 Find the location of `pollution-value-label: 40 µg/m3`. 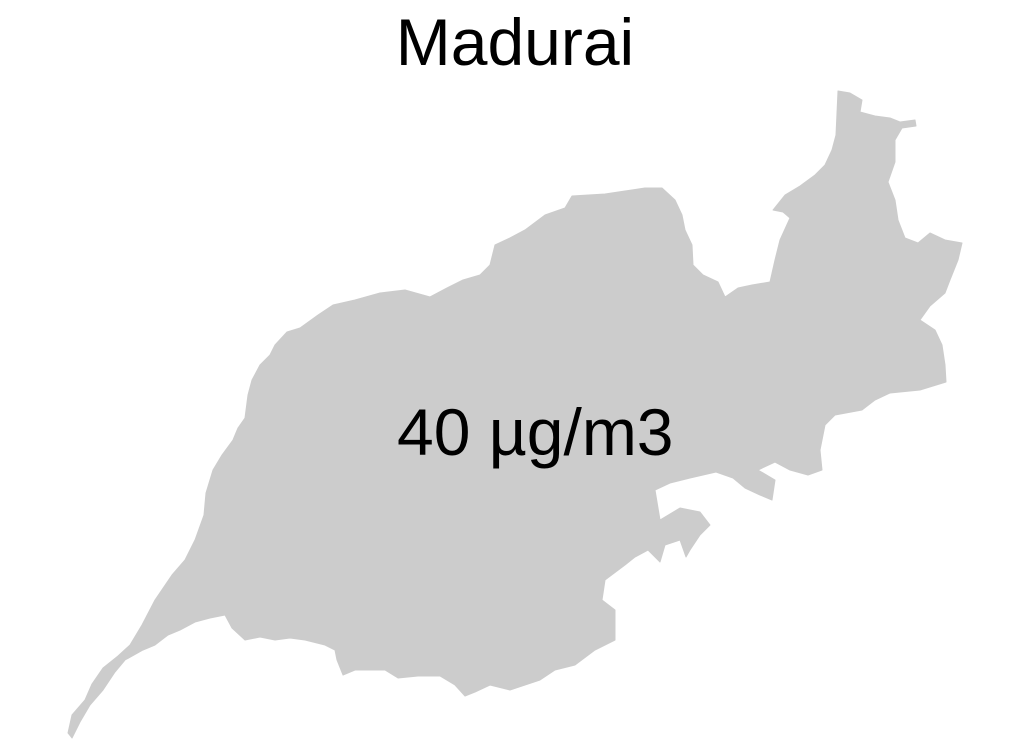

pollution-value-label: 40 µg/m3 is located at coordinates (535, 432).